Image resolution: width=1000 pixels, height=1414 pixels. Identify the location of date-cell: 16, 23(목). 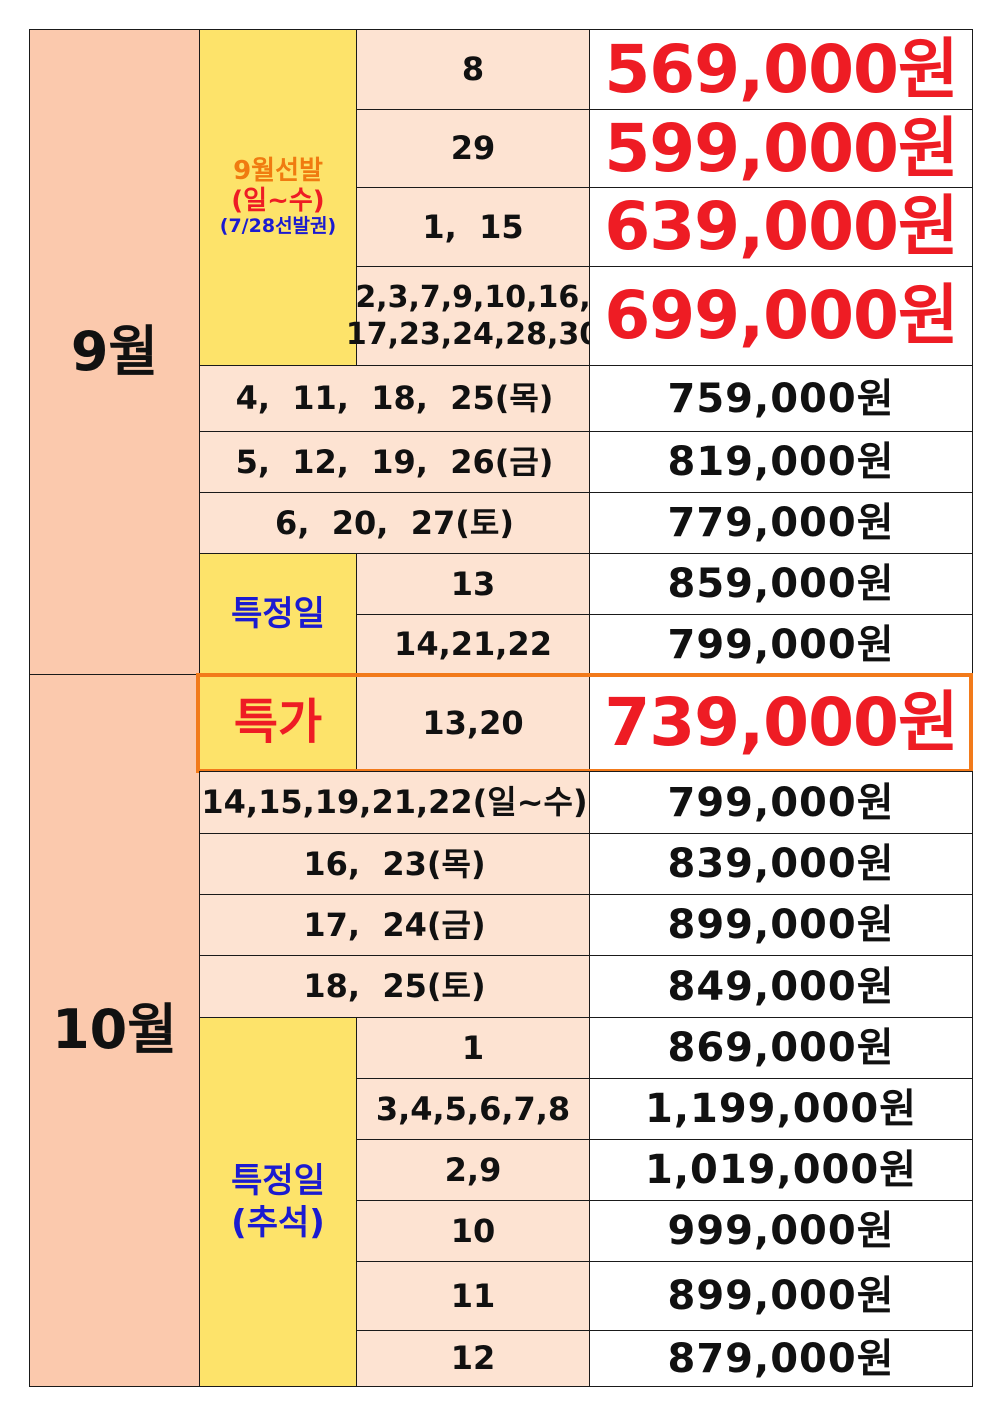
(394, 864).